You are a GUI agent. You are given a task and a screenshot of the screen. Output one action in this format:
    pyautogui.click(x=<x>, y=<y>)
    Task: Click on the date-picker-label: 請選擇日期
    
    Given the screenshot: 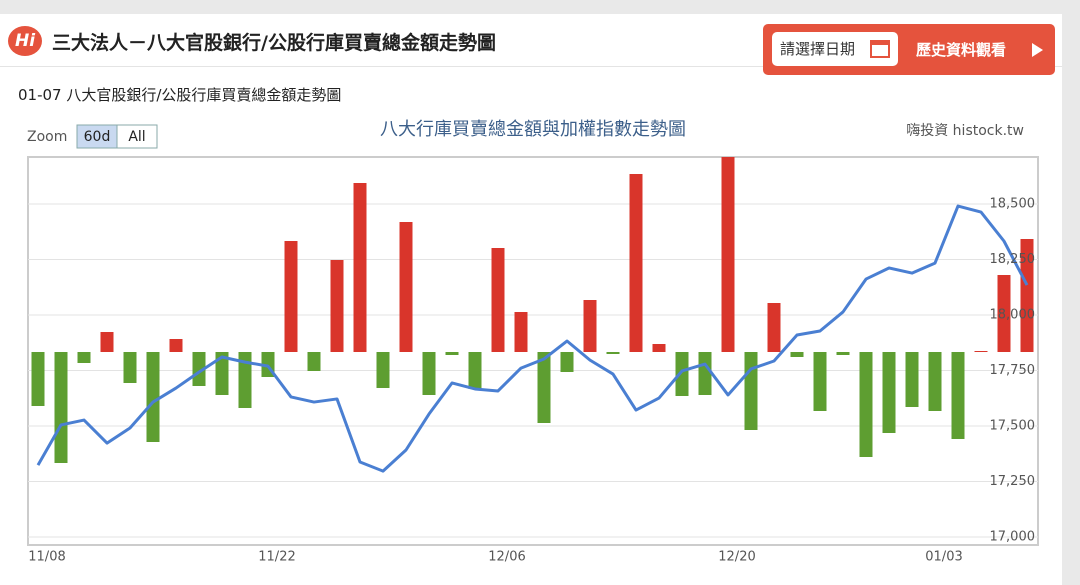 What is the action you would take?
    pyautogui.click(x=818, y=49)
    